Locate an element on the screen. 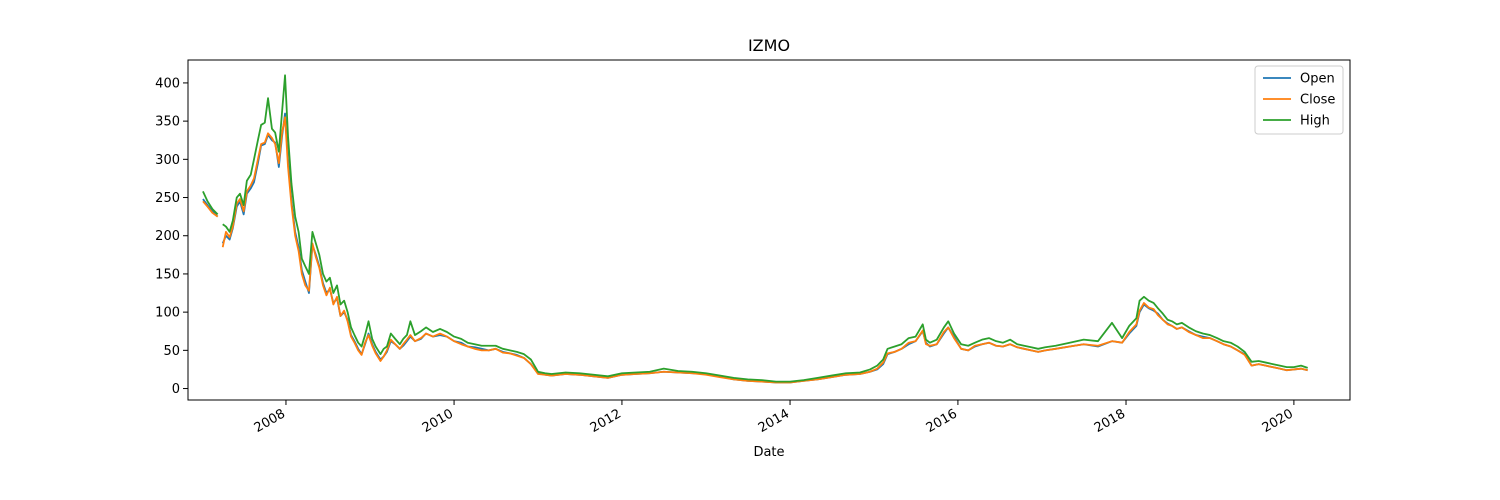 Image resolution: width=1500 pixels, height=500 pixels. x-tick-label: 2008 is located at coordinates (270, 421).